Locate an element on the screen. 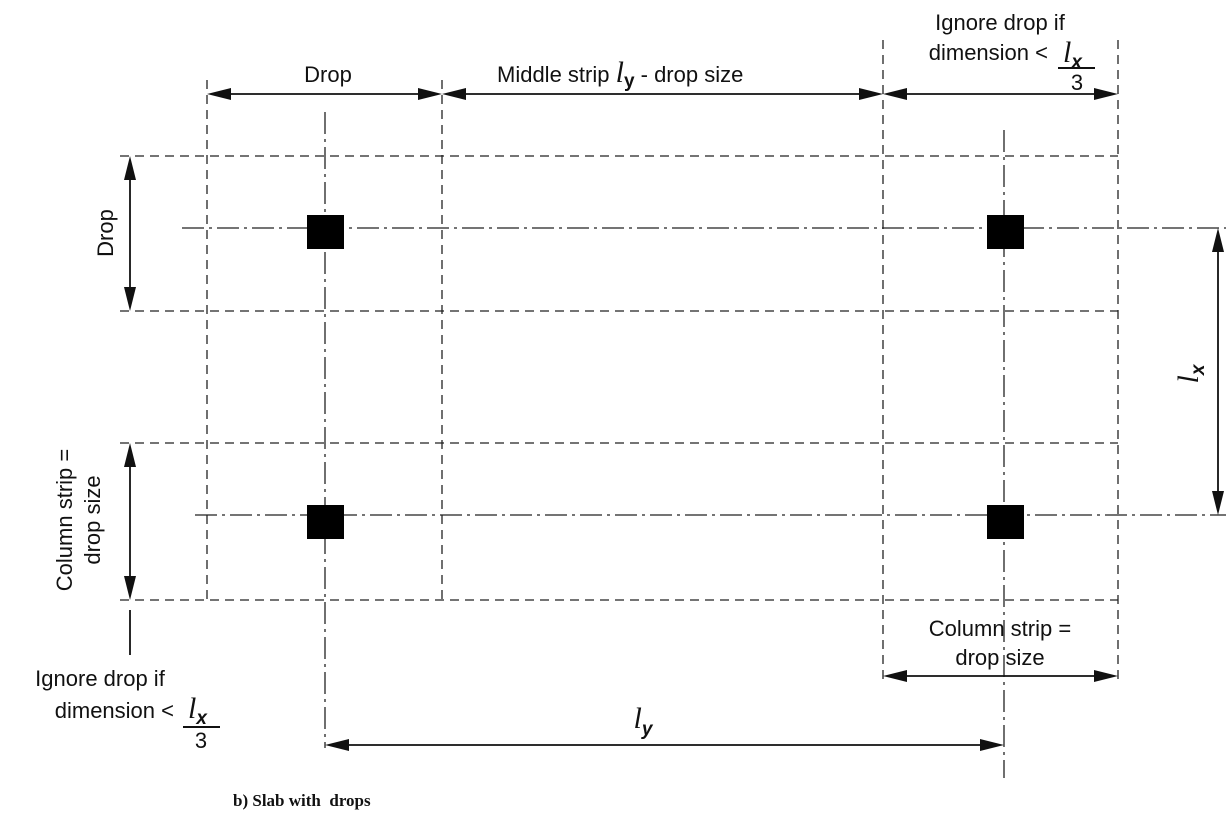 The width and height of the screenshot is (1227, 817). column-bottom-left is located at coordinates (325, 522).